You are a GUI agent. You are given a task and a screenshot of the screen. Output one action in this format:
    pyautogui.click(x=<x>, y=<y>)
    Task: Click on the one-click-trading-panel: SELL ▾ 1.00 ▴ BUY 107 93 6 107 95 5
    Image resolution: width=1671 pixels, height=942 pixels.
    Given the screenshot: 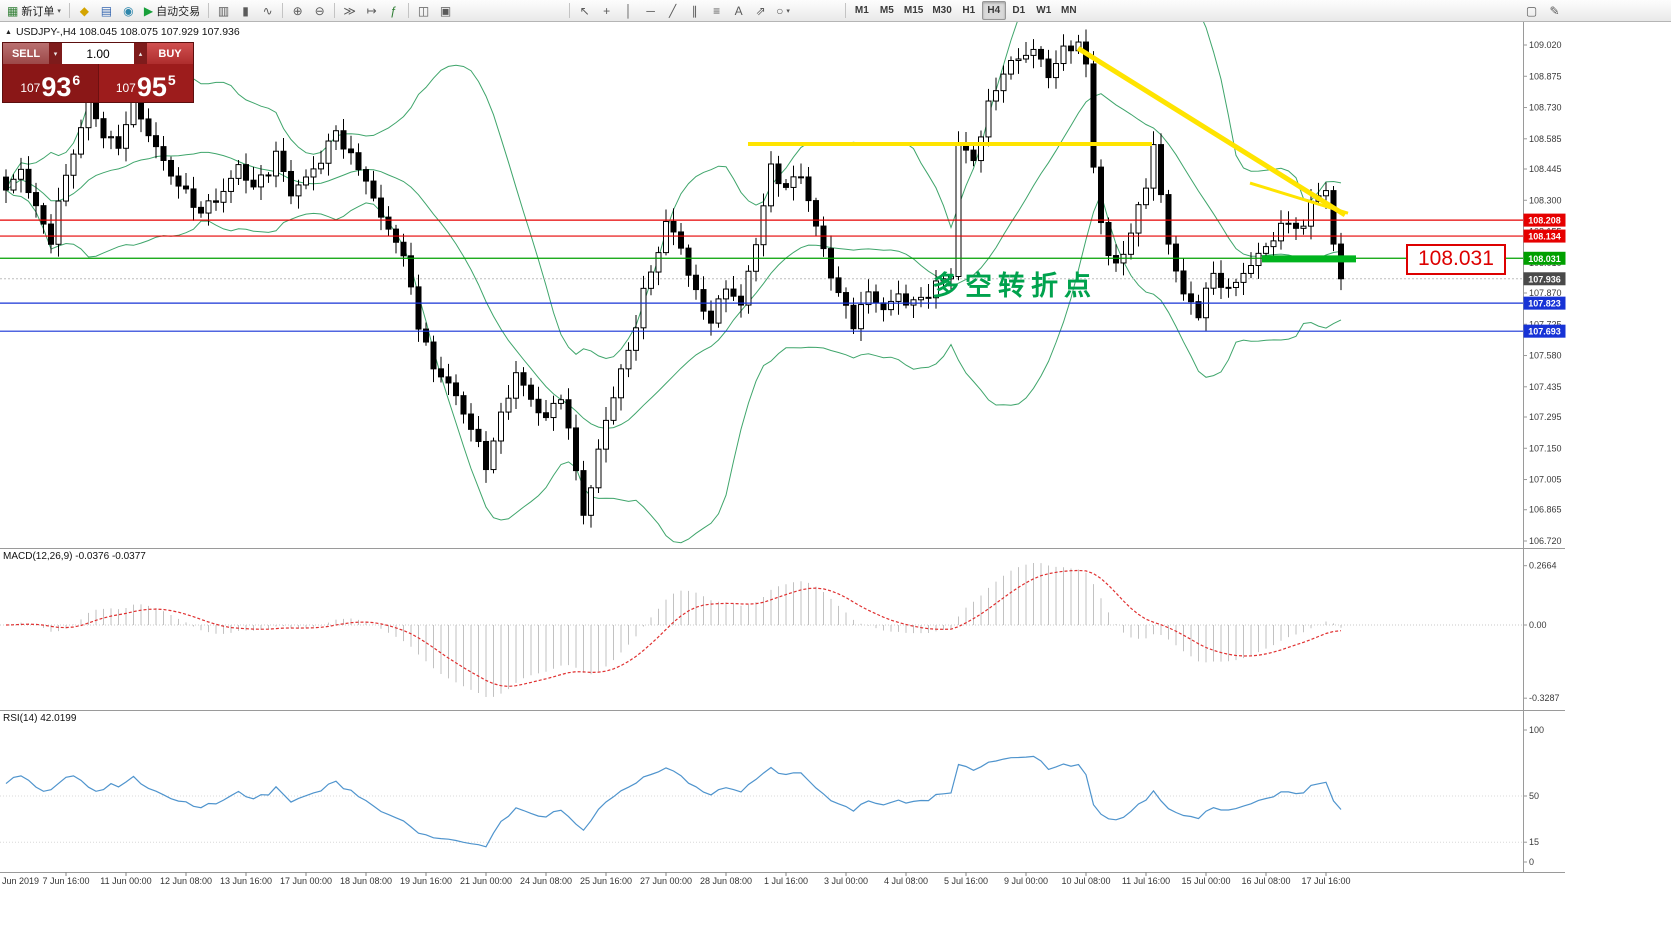 What is the action you would take?
    pyautogui.click(x=98, y=72)
    